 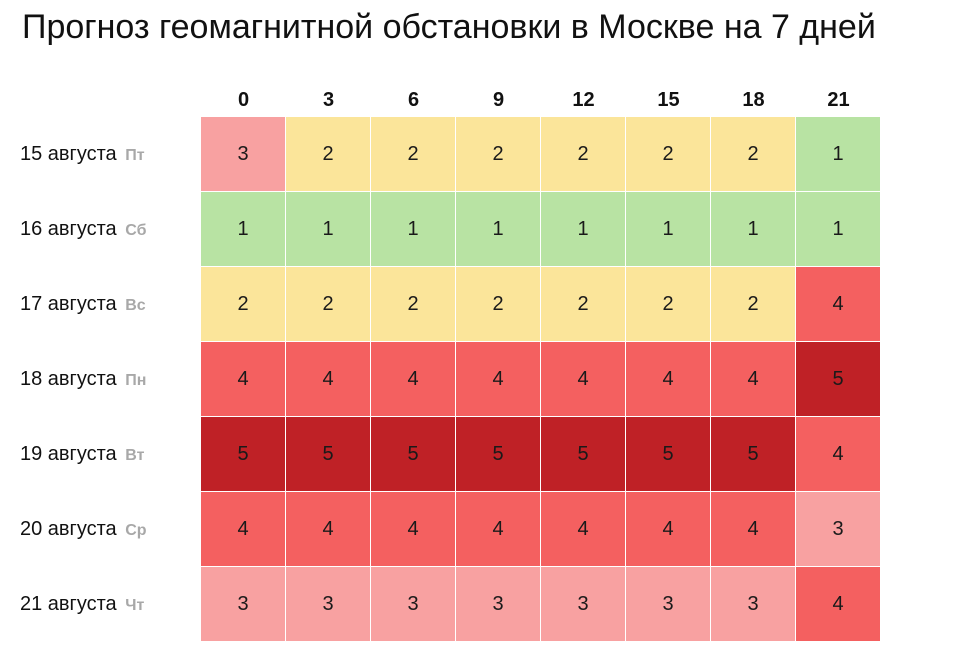 I want to click on column-header-12: 12, so click(x=583, y=100).